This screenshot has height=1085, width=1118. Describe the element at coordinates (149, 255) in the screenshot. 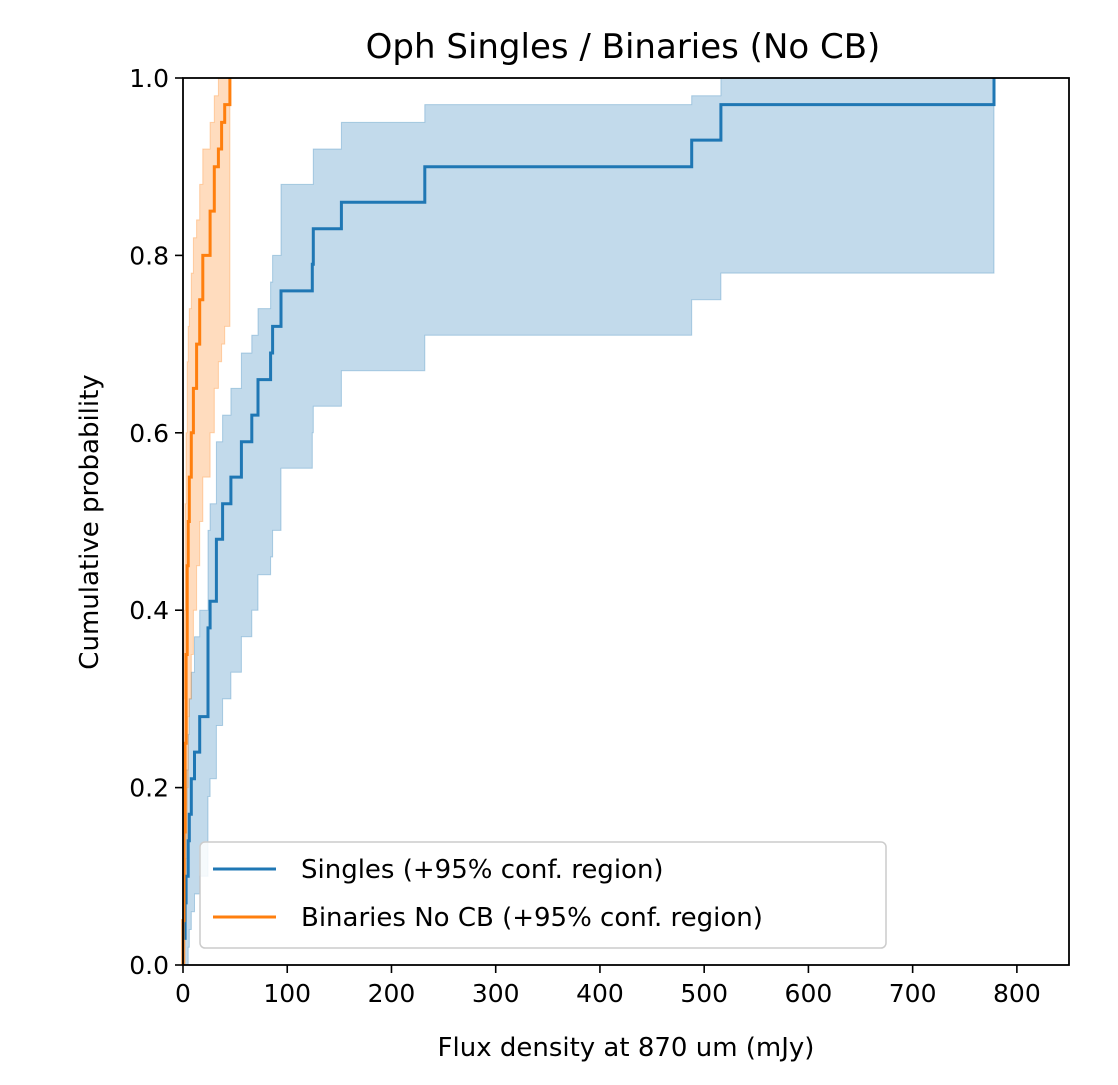

I see `y-tick-label: 0.8` at that location.